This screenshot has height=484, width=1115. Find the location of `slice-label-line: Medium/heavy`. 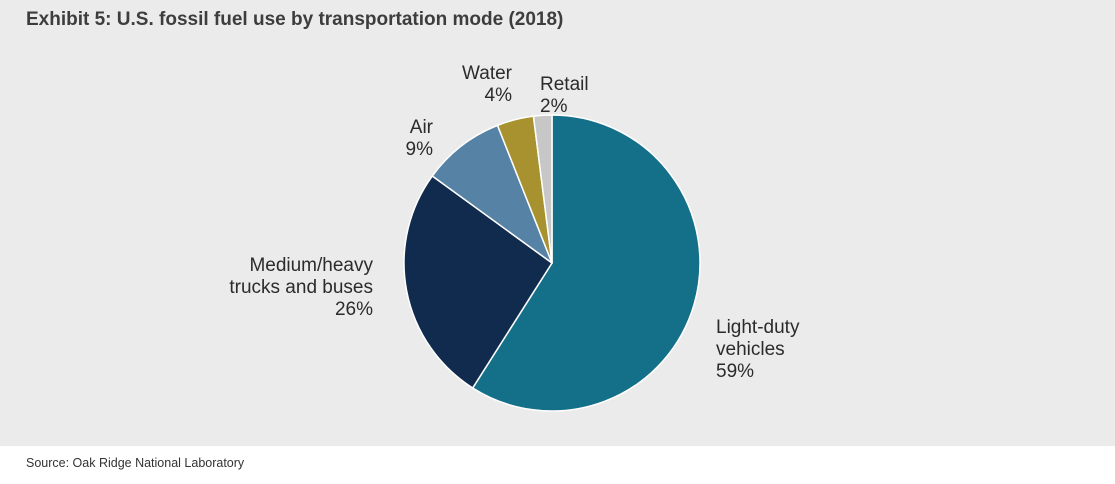

slice-label-line: Medium/heavy is located at coordinates (311, 265).